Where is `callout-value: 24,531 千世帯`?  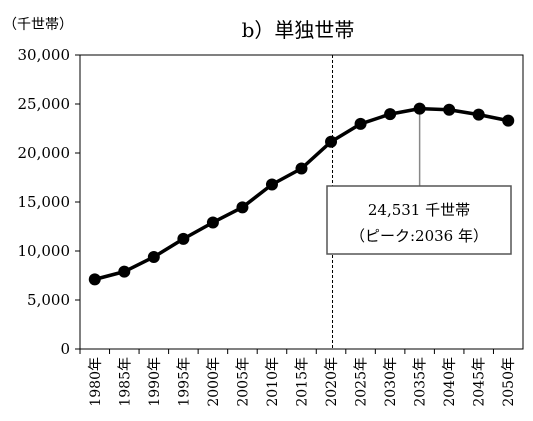 callout-value: 24,531 千世帯 is located at coordinates (419, 210).